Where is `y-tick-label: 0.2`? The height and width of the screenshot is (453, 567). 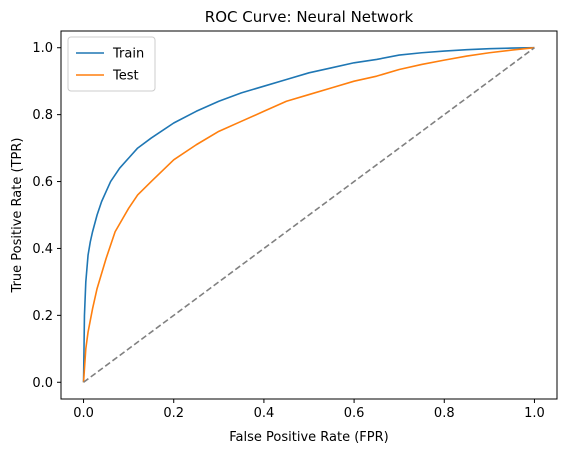 y-tick-label: 0.2 is located at coordinates (42, 316).